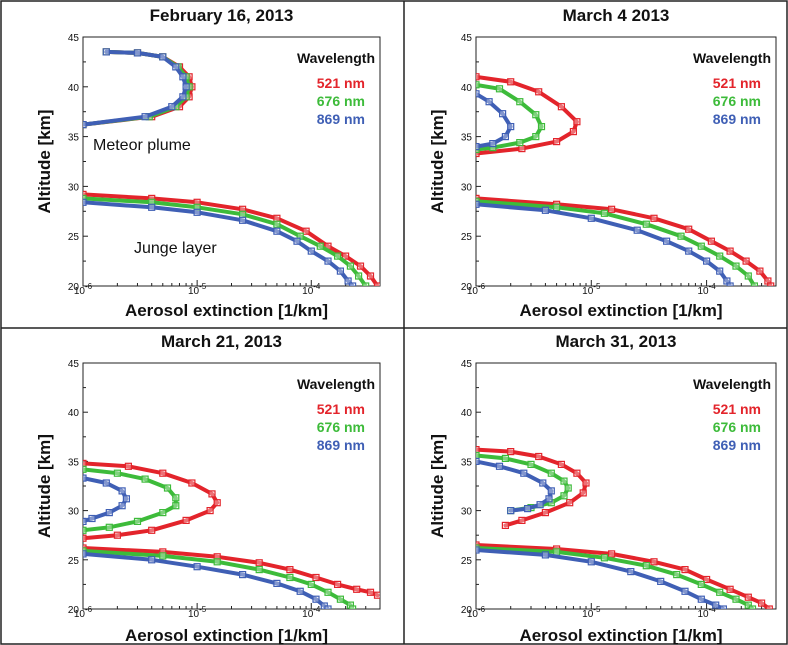 The width and height of the screenshot is (788, 645). What do you see at coordinates (231, 529) in the screenshot?
I see `series-521-nm` at bounding box center [231, 529].